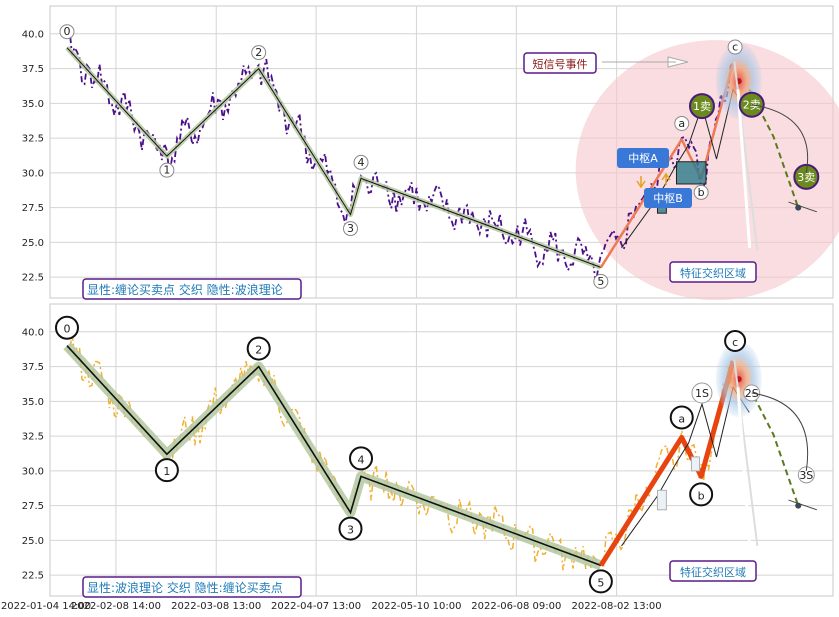 This screenshot has width=839, height=617. Describe the element at coordinates (560, 63) in the screenshot. I see `short-signal-badge` at that location.